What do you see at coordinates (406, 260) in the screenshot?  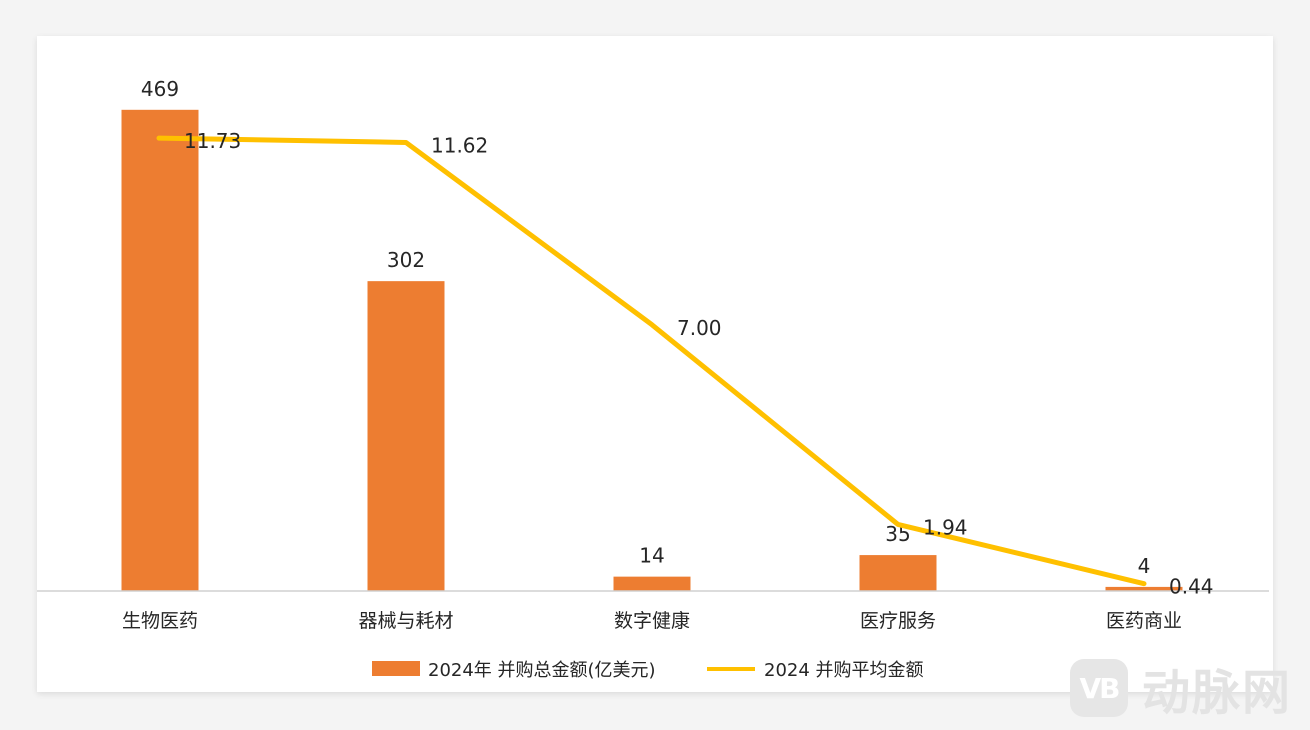 I see `bar-label-1: 302` at bounding box center [406, 260].